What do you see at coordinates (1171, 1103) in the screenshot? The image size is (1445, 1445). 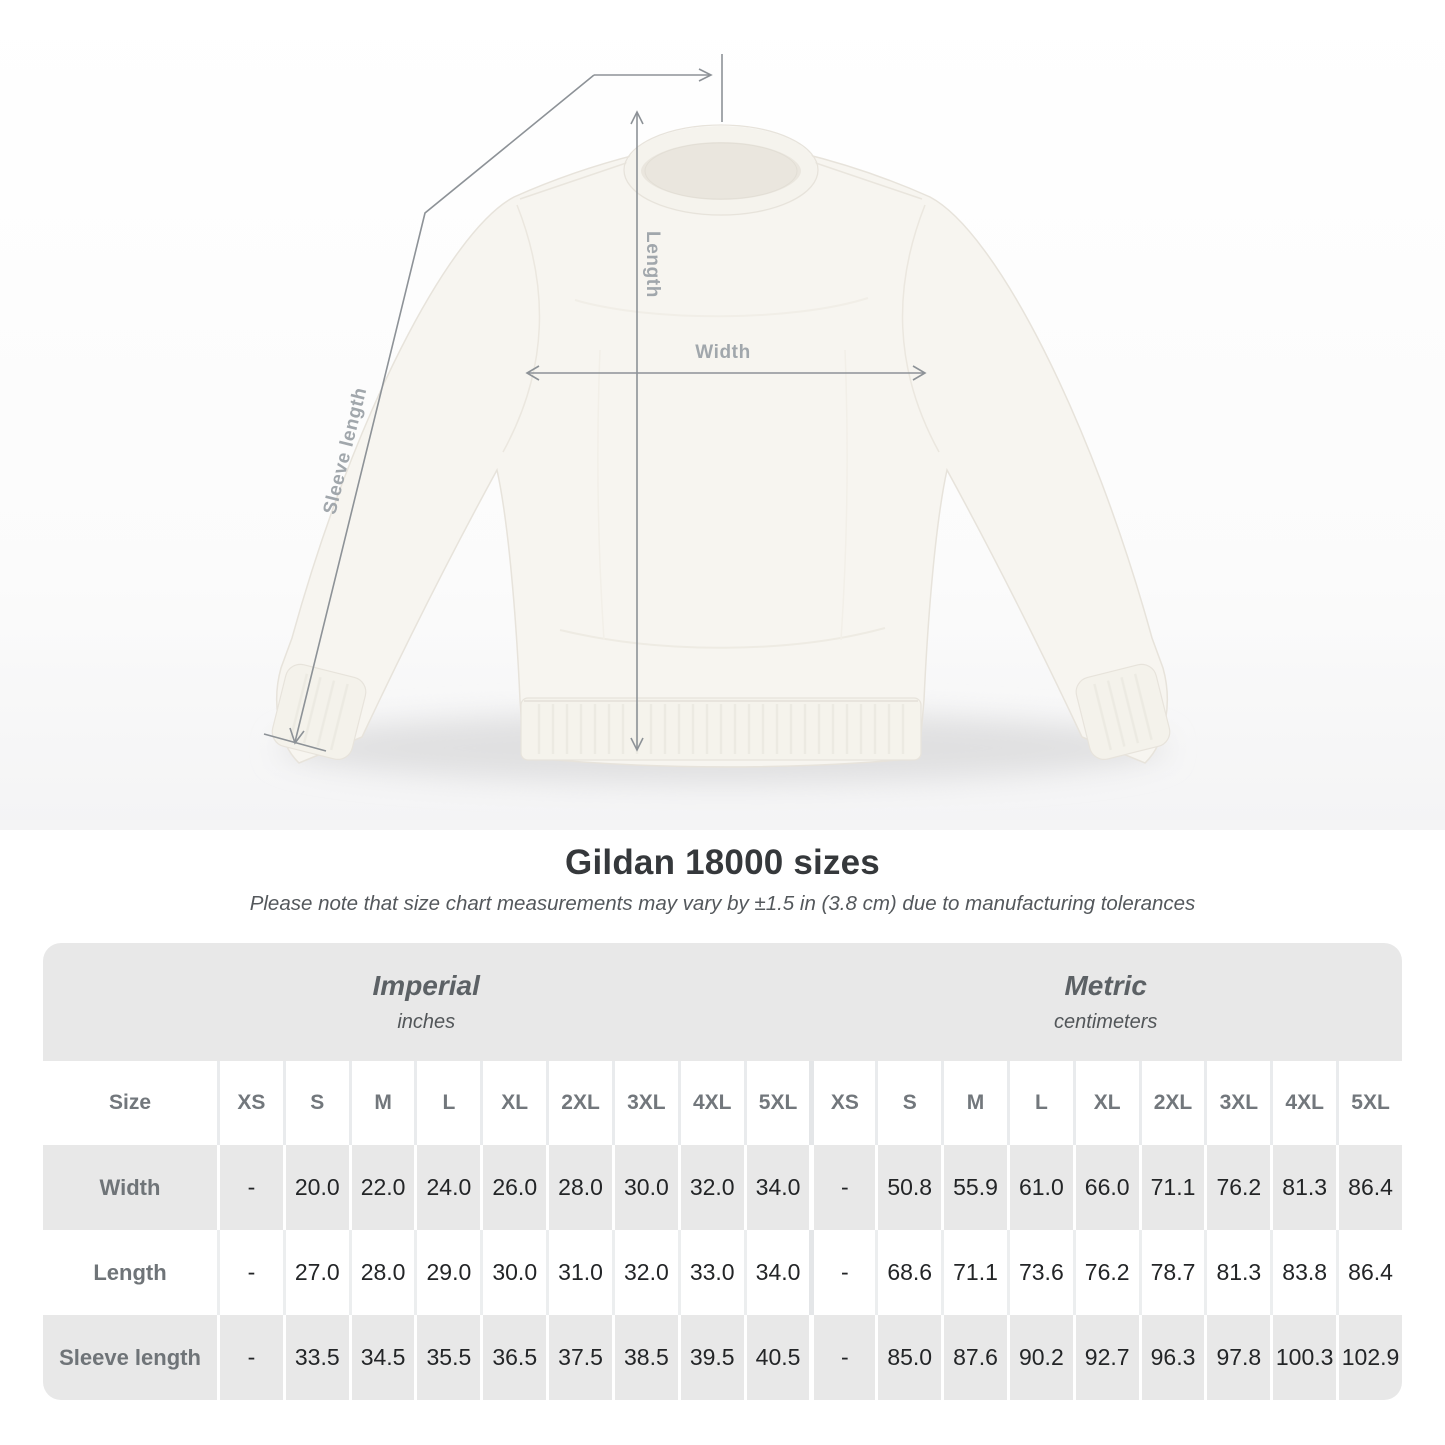 I see `size-header: 2XL` at bounding box center [1171, 1103].